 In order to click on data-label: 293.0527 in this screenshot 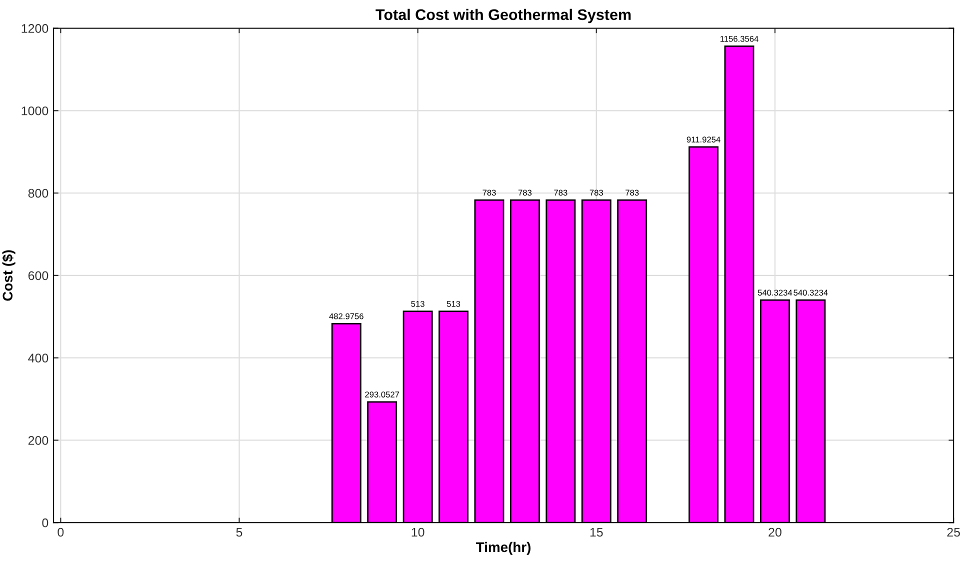, I will do `click(382, 395)`.